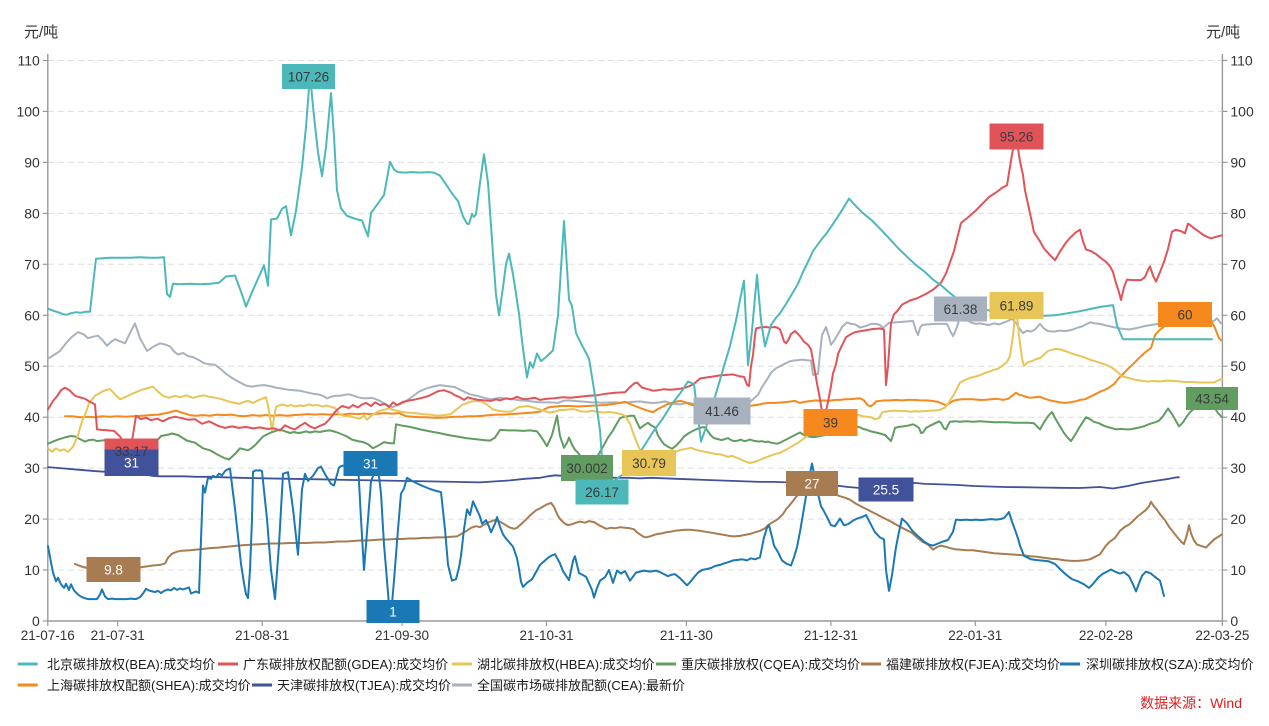  I want to click on svg-text: 北京碳排放权(BEA):成交均价, so click(131, 664).